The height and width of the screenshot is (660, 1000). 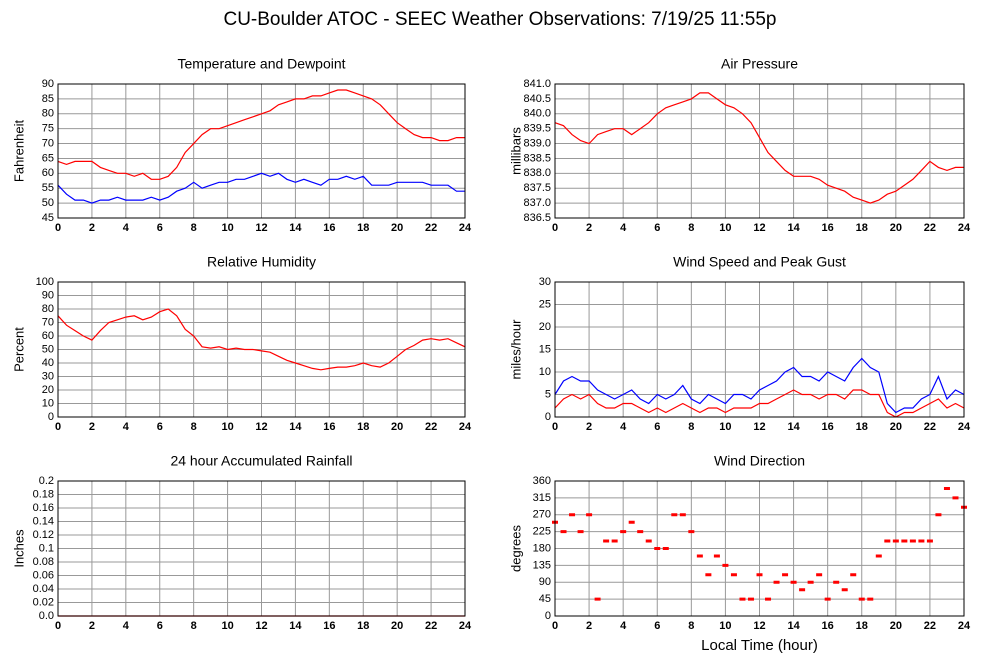 I want to click on y-axis-label: miles/hour, so click(x=515, y=349).